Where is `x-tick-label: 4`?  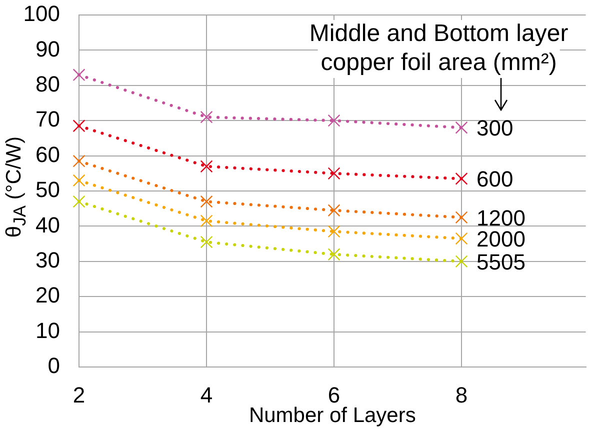
x-tick-label: 4 is located at coordinates (206, 395).